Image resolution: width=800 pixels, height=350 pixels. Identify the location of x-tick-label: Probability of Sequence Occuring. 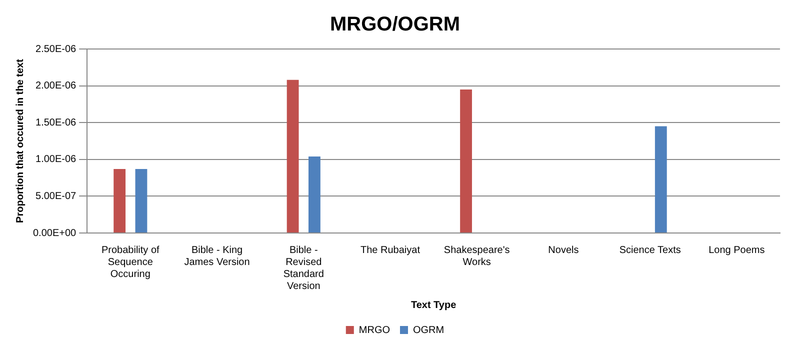
(130, 262).